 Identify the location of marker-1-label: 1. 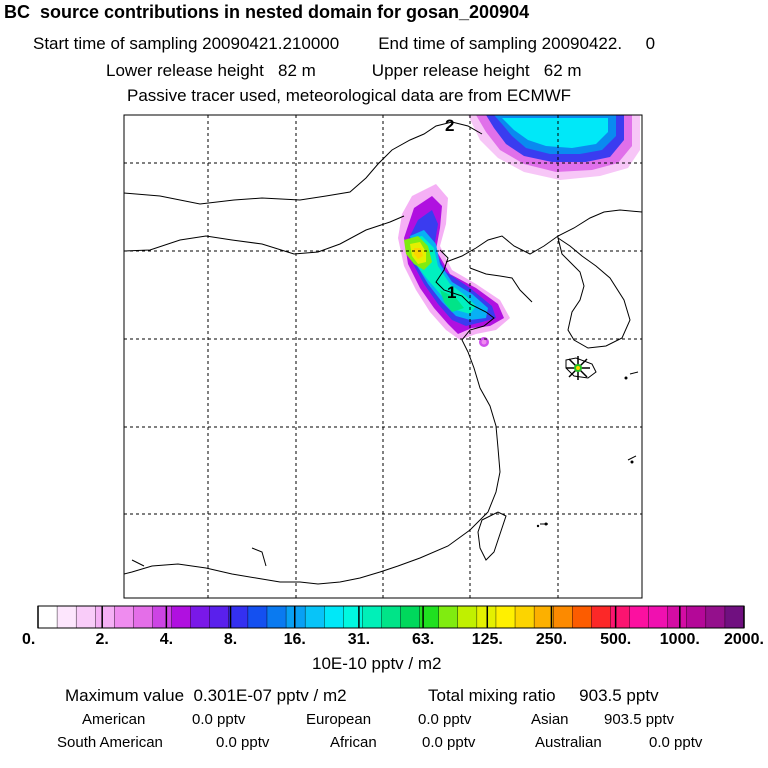
(451, 292).